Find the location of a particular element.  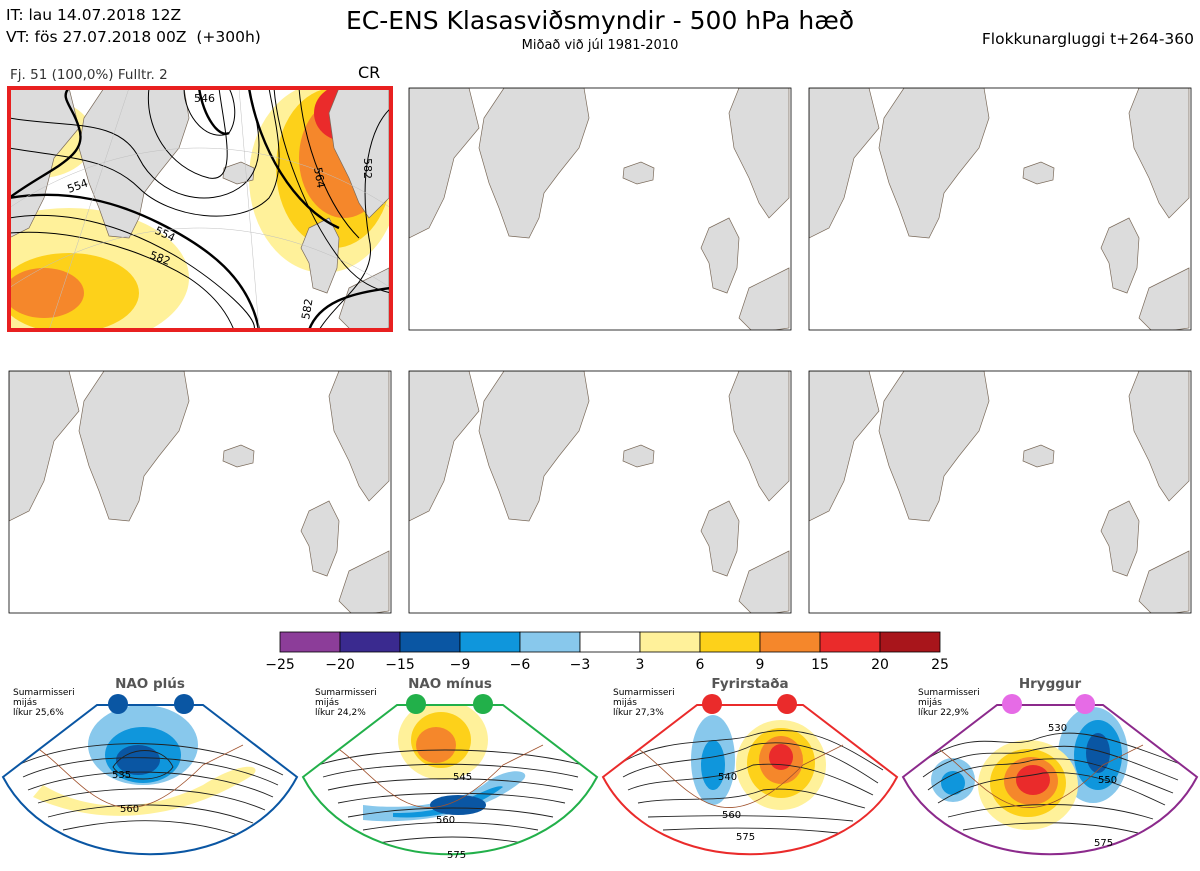

colorbar-tick-label: −6 is located at coordinates (520, 665).